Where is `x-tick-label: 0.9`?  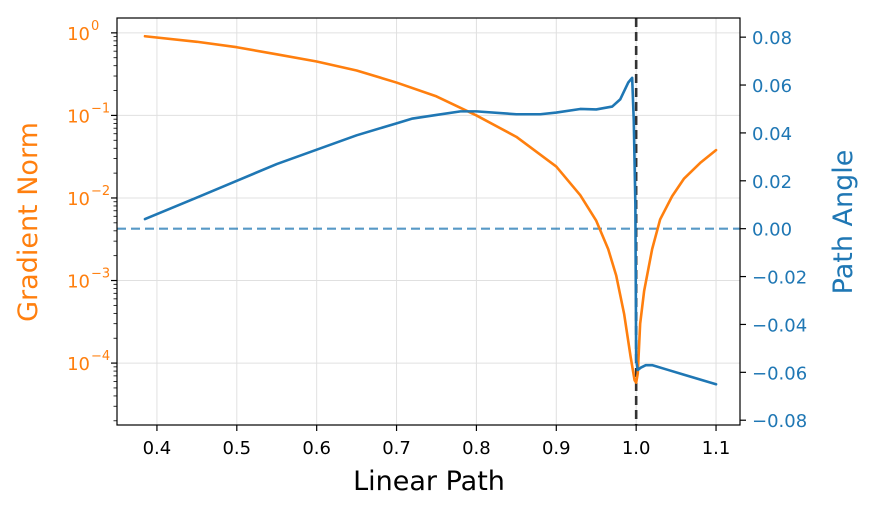
x-tick-label: 0.9 is located at coordinates (556, 448).